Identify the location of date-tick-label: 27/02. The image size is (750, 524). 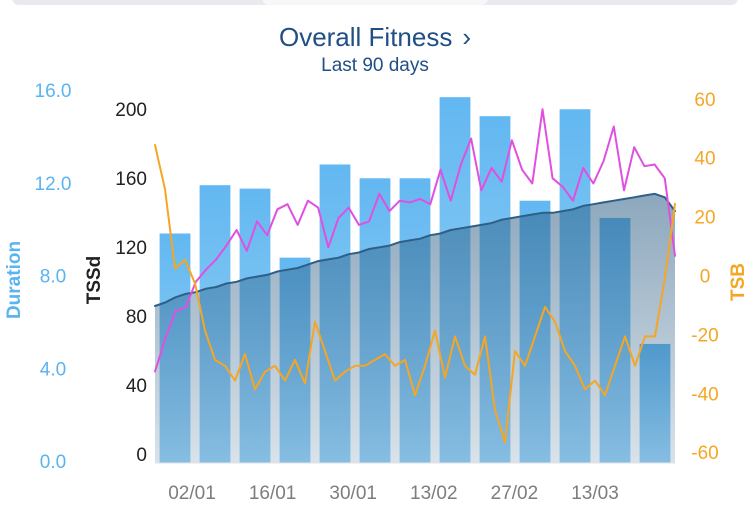
(515, 493).